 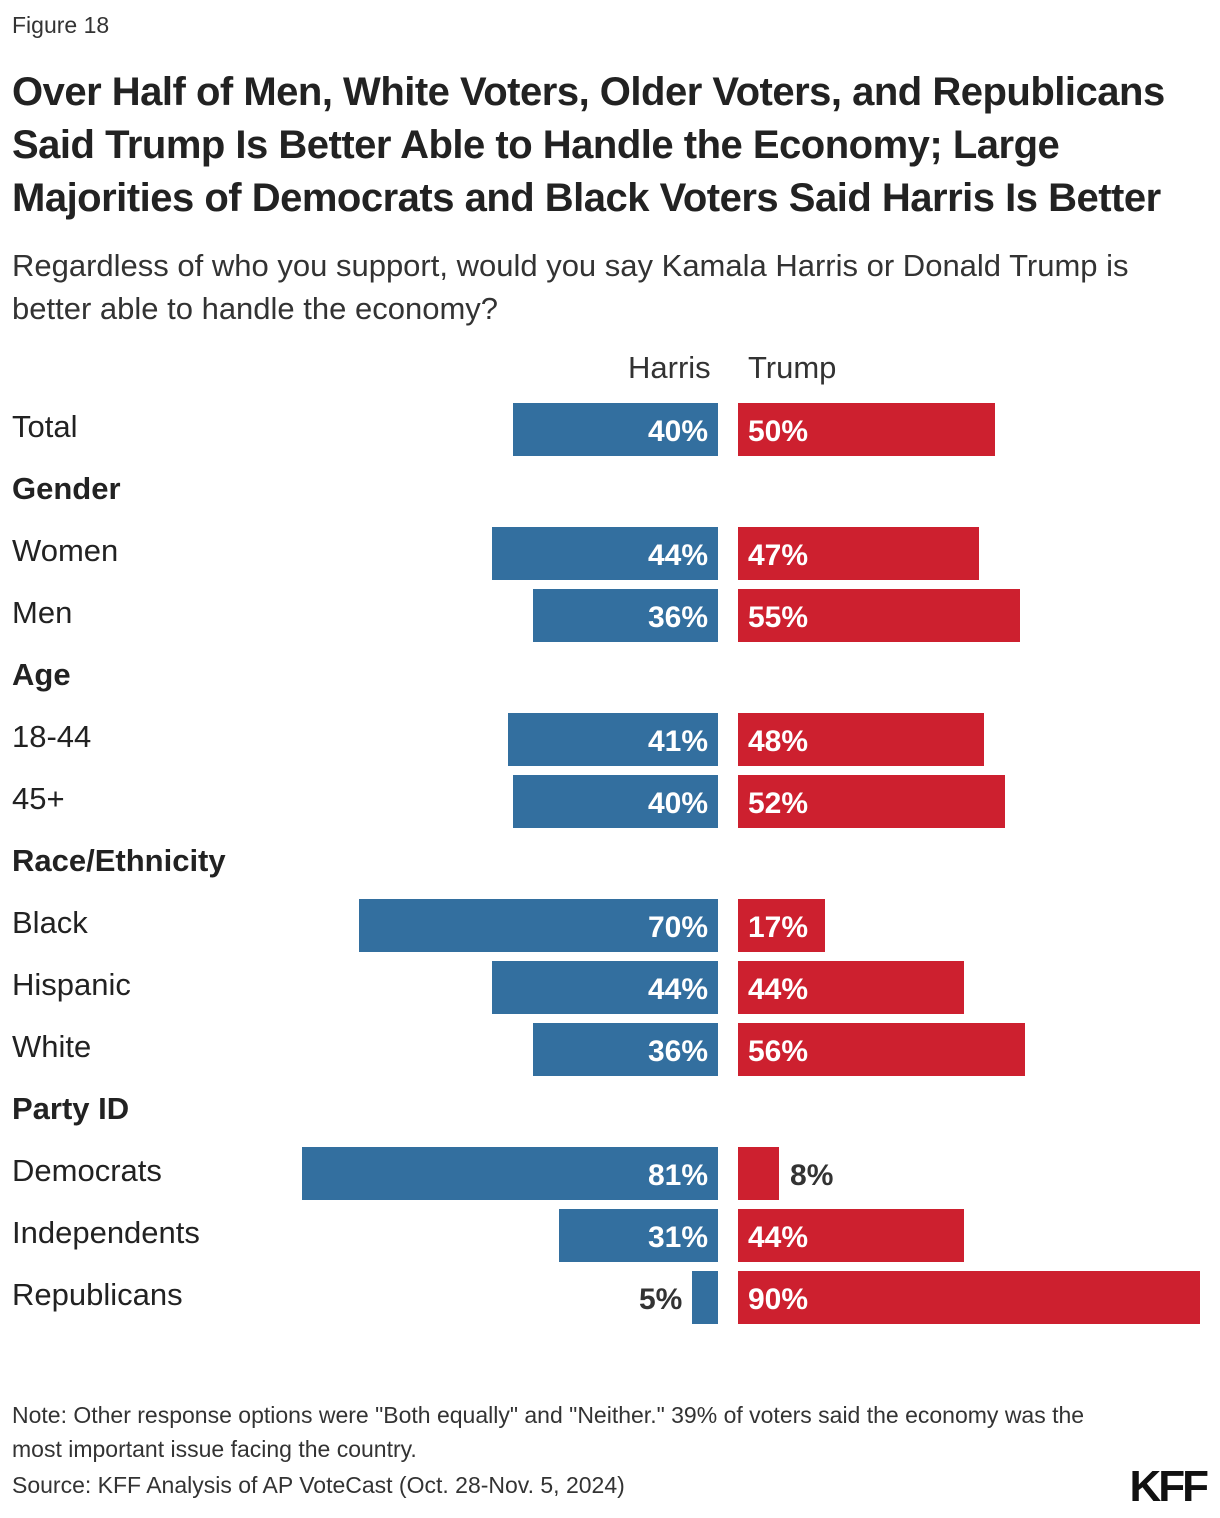 I want to click on value-label-trump: 8%, so click(x=812, y=1175).